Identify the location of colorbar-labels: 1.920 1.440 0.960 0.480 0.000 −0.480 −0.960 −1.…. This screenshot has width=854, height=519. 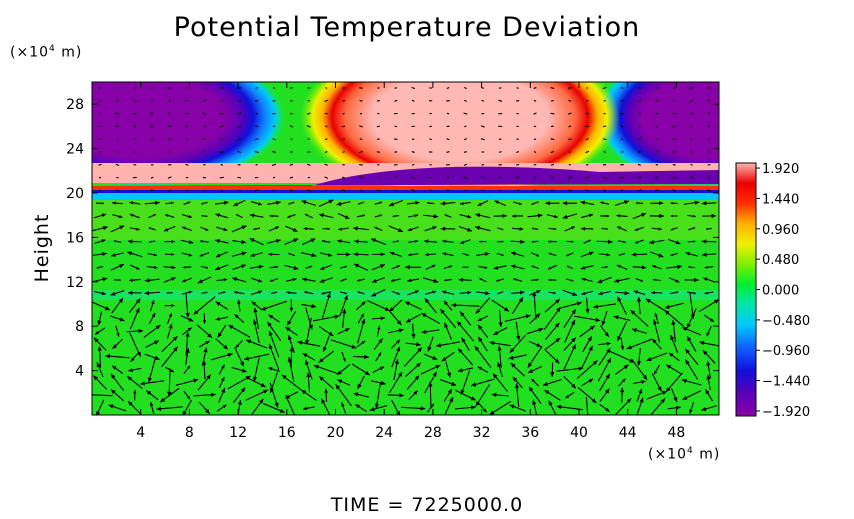
(783, 291).